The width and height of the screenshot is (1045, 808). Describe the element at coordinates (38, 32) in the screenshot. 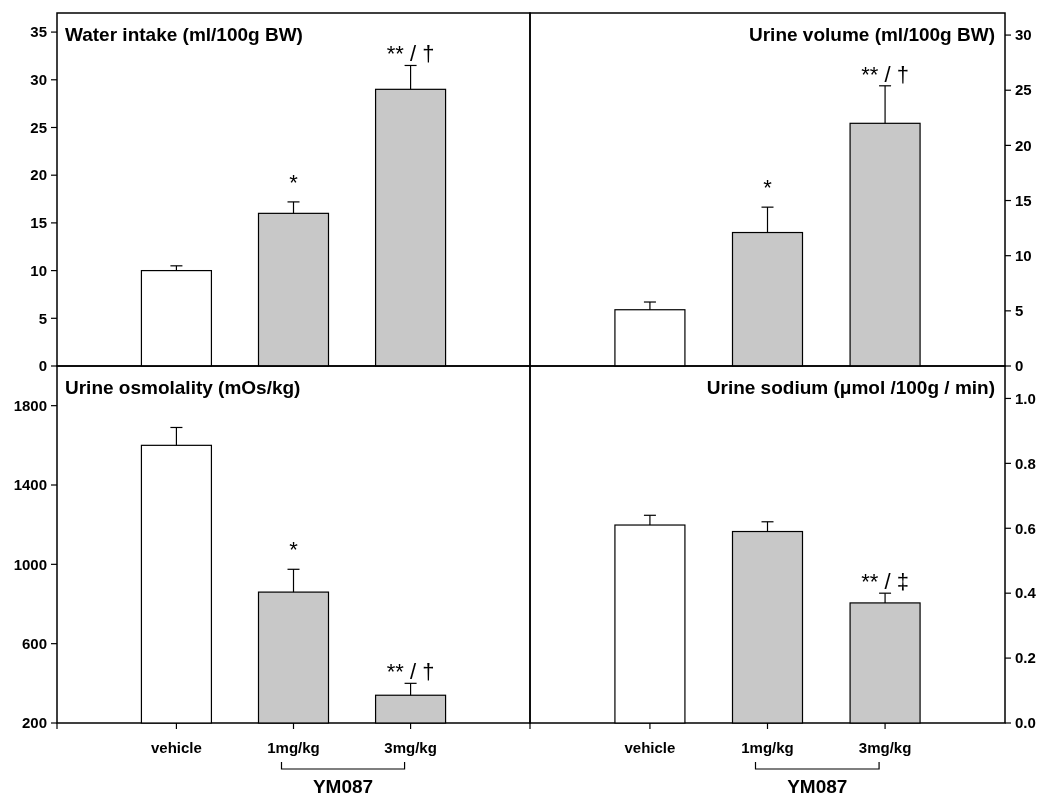

I see `y-tick-label: 35` at that location.